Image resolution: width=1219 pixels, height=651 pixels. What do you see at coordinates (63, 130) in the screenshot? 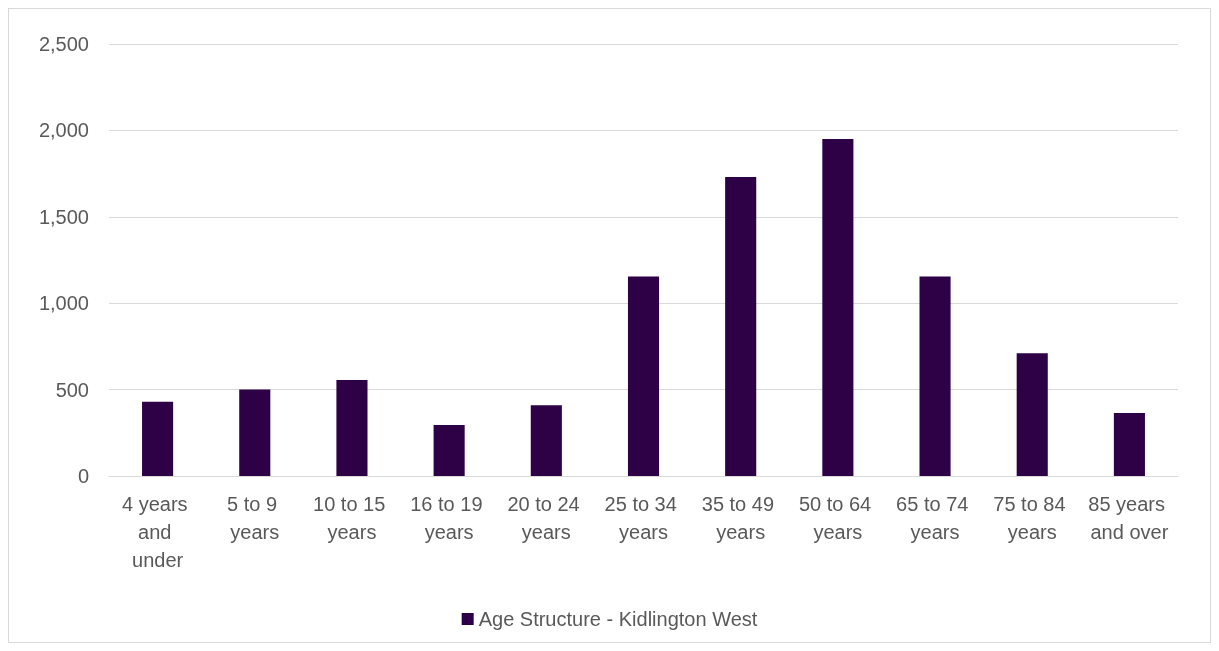
I see `y-tick-label: 2,000` at bounding box center [63, 130].